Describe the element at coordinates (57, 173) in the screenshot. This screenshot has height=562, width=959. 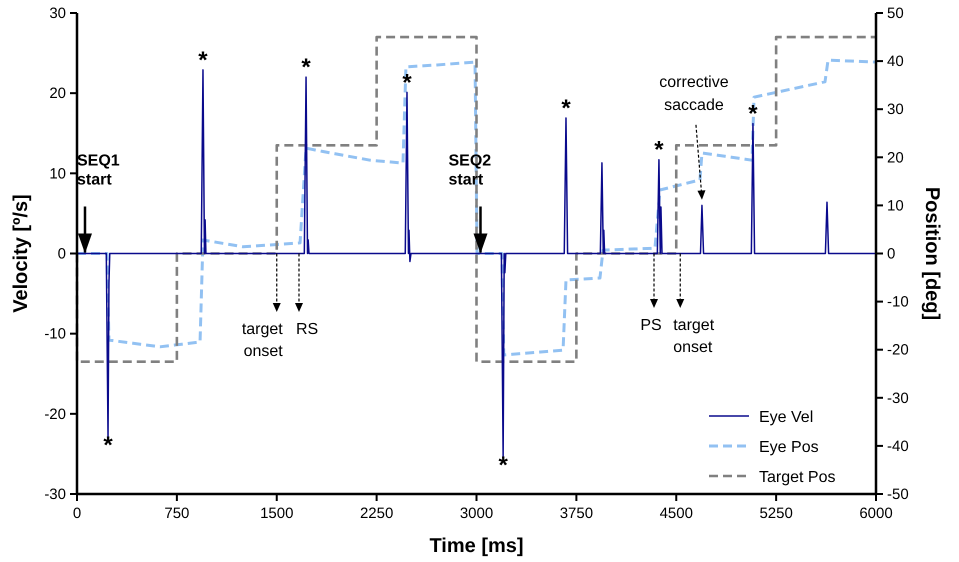
I see `y-tick-label: 10` at that location.